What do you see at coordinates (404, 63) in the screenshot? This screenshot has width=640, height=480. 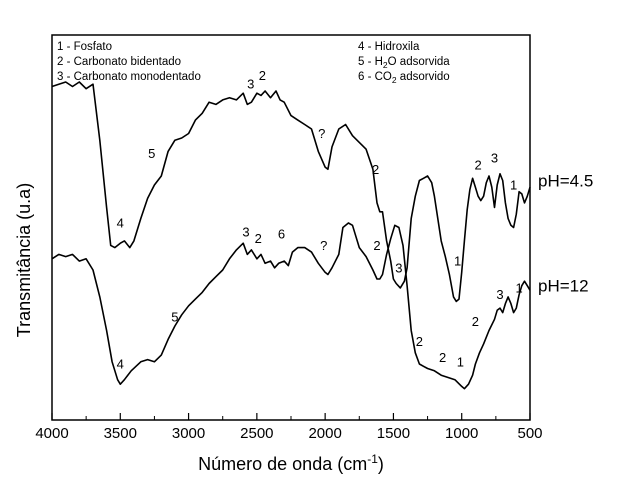 I see `legend-entry-h2o-adsorvida: 5 - H2O adsorvida` at bounding box center [404, 63].